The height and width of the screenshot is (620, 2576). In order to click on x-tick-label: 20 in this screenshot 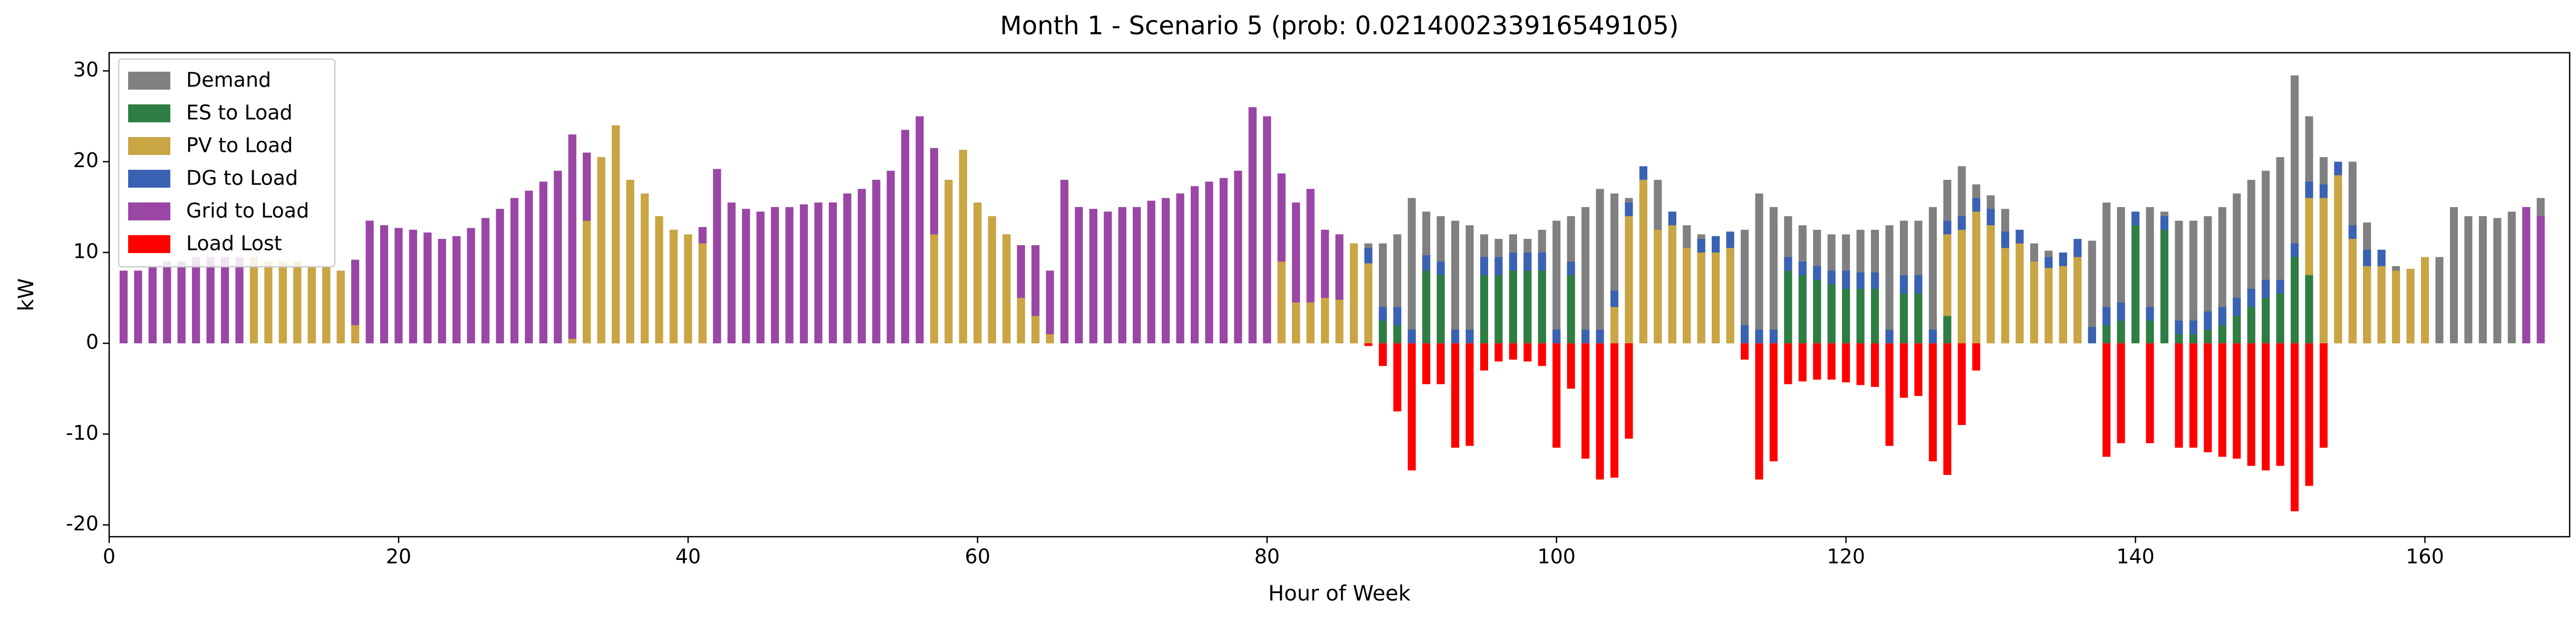, I will do `click(398, 556)`.